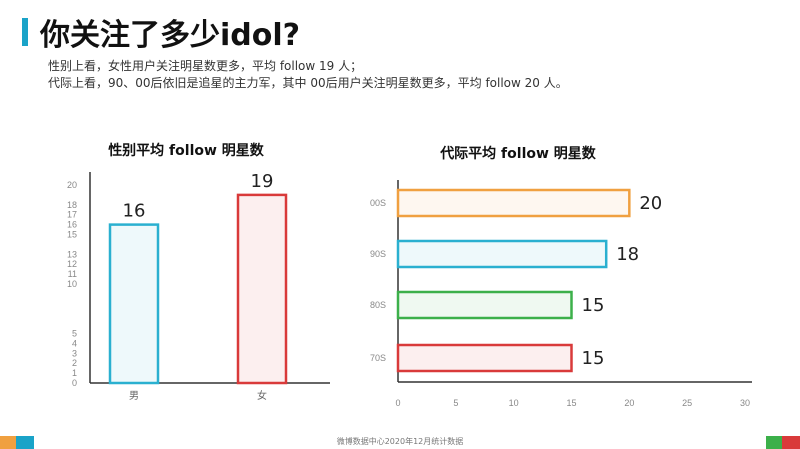 This screenshot has height=449, width=800. What do you see at coordinates (25, 32) in the screenshot?
I see `title-accent-bar` at bounding box center [25, 32].